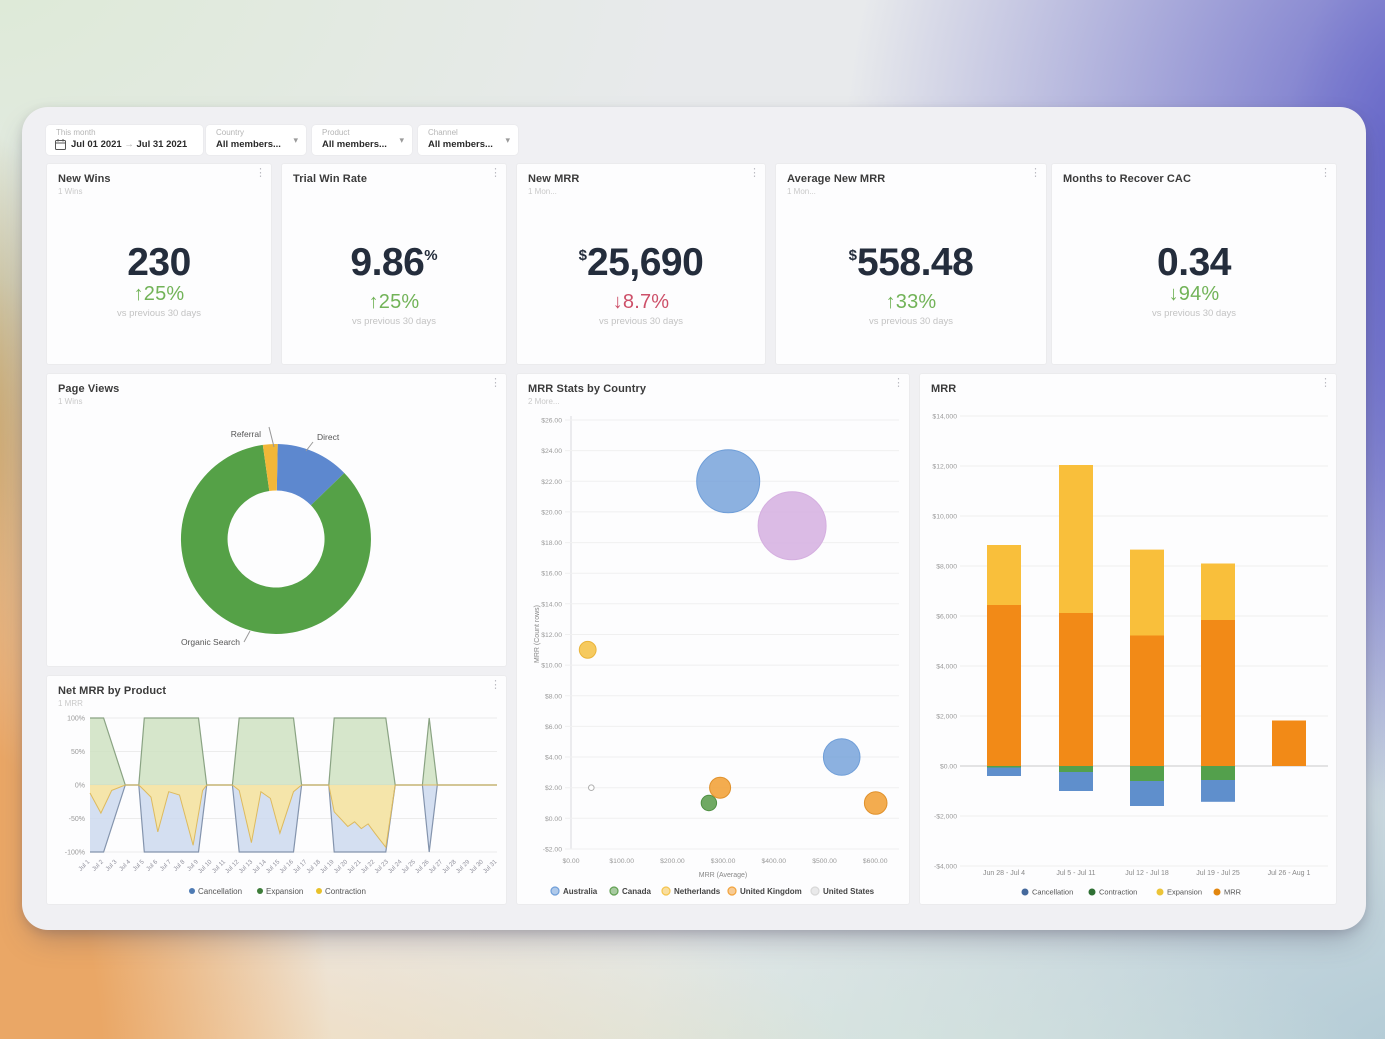 This screenshot has height=1039, width=1385. I want to click on svg-text: MRR (Count rows), so click(537, 634).